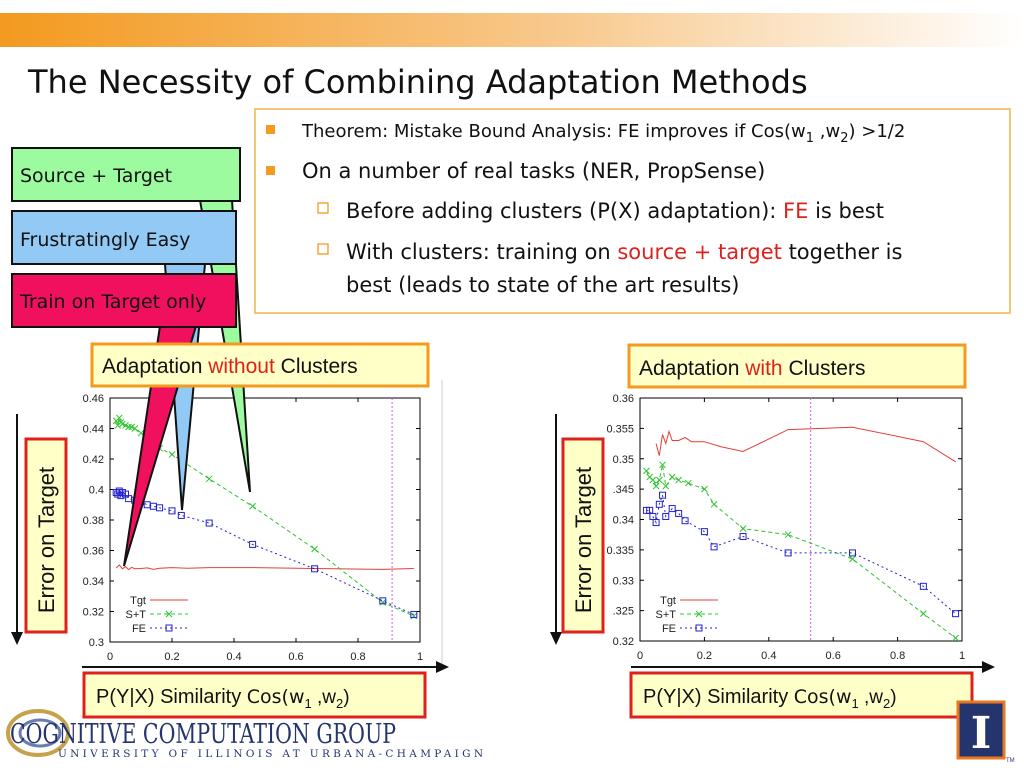  I want to click on y-tick-label: 0.34, so click(623, 521).